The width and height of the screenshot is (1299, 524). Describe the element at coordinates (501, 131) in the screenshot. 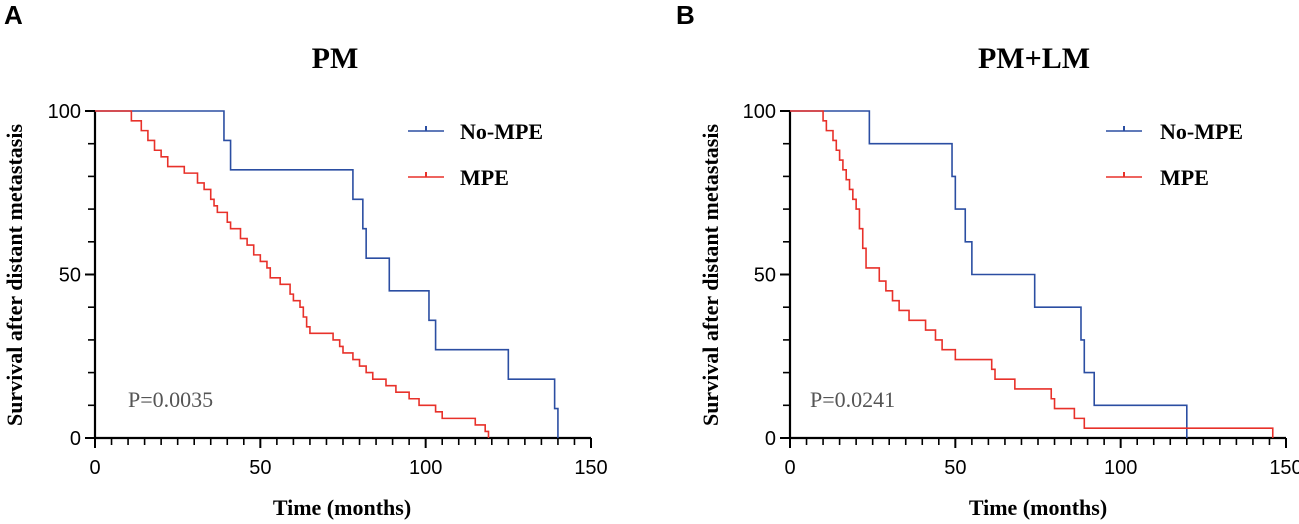

I see `legend-label-no-mpe-a: No-MPE` at that location.